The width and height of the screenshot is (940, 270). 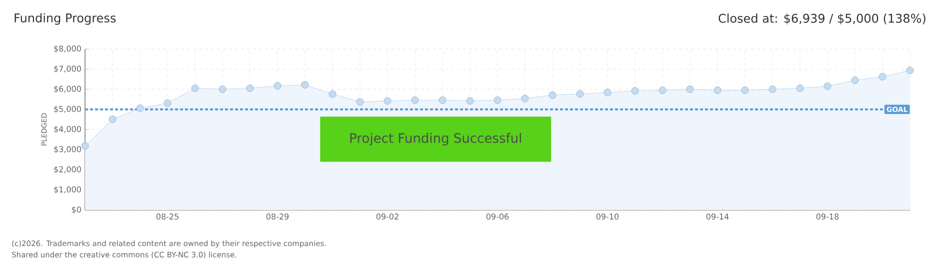 What do you see at coordinates (67, 170) in the screenshot?
I see `y-tick-label: $2,000` at bounding box center [67, 170].